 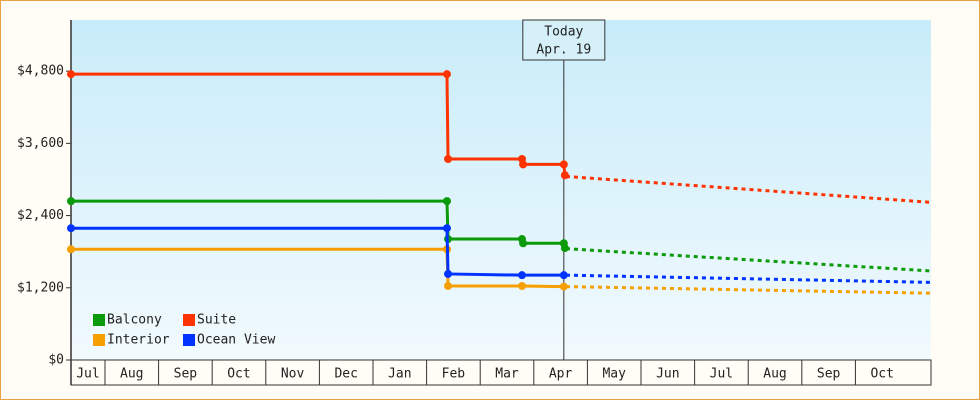 What do you see at coordinates (667, 374) in the screenshot?
I see `x-tick-label: Jun` at bounding box center [667, 374].